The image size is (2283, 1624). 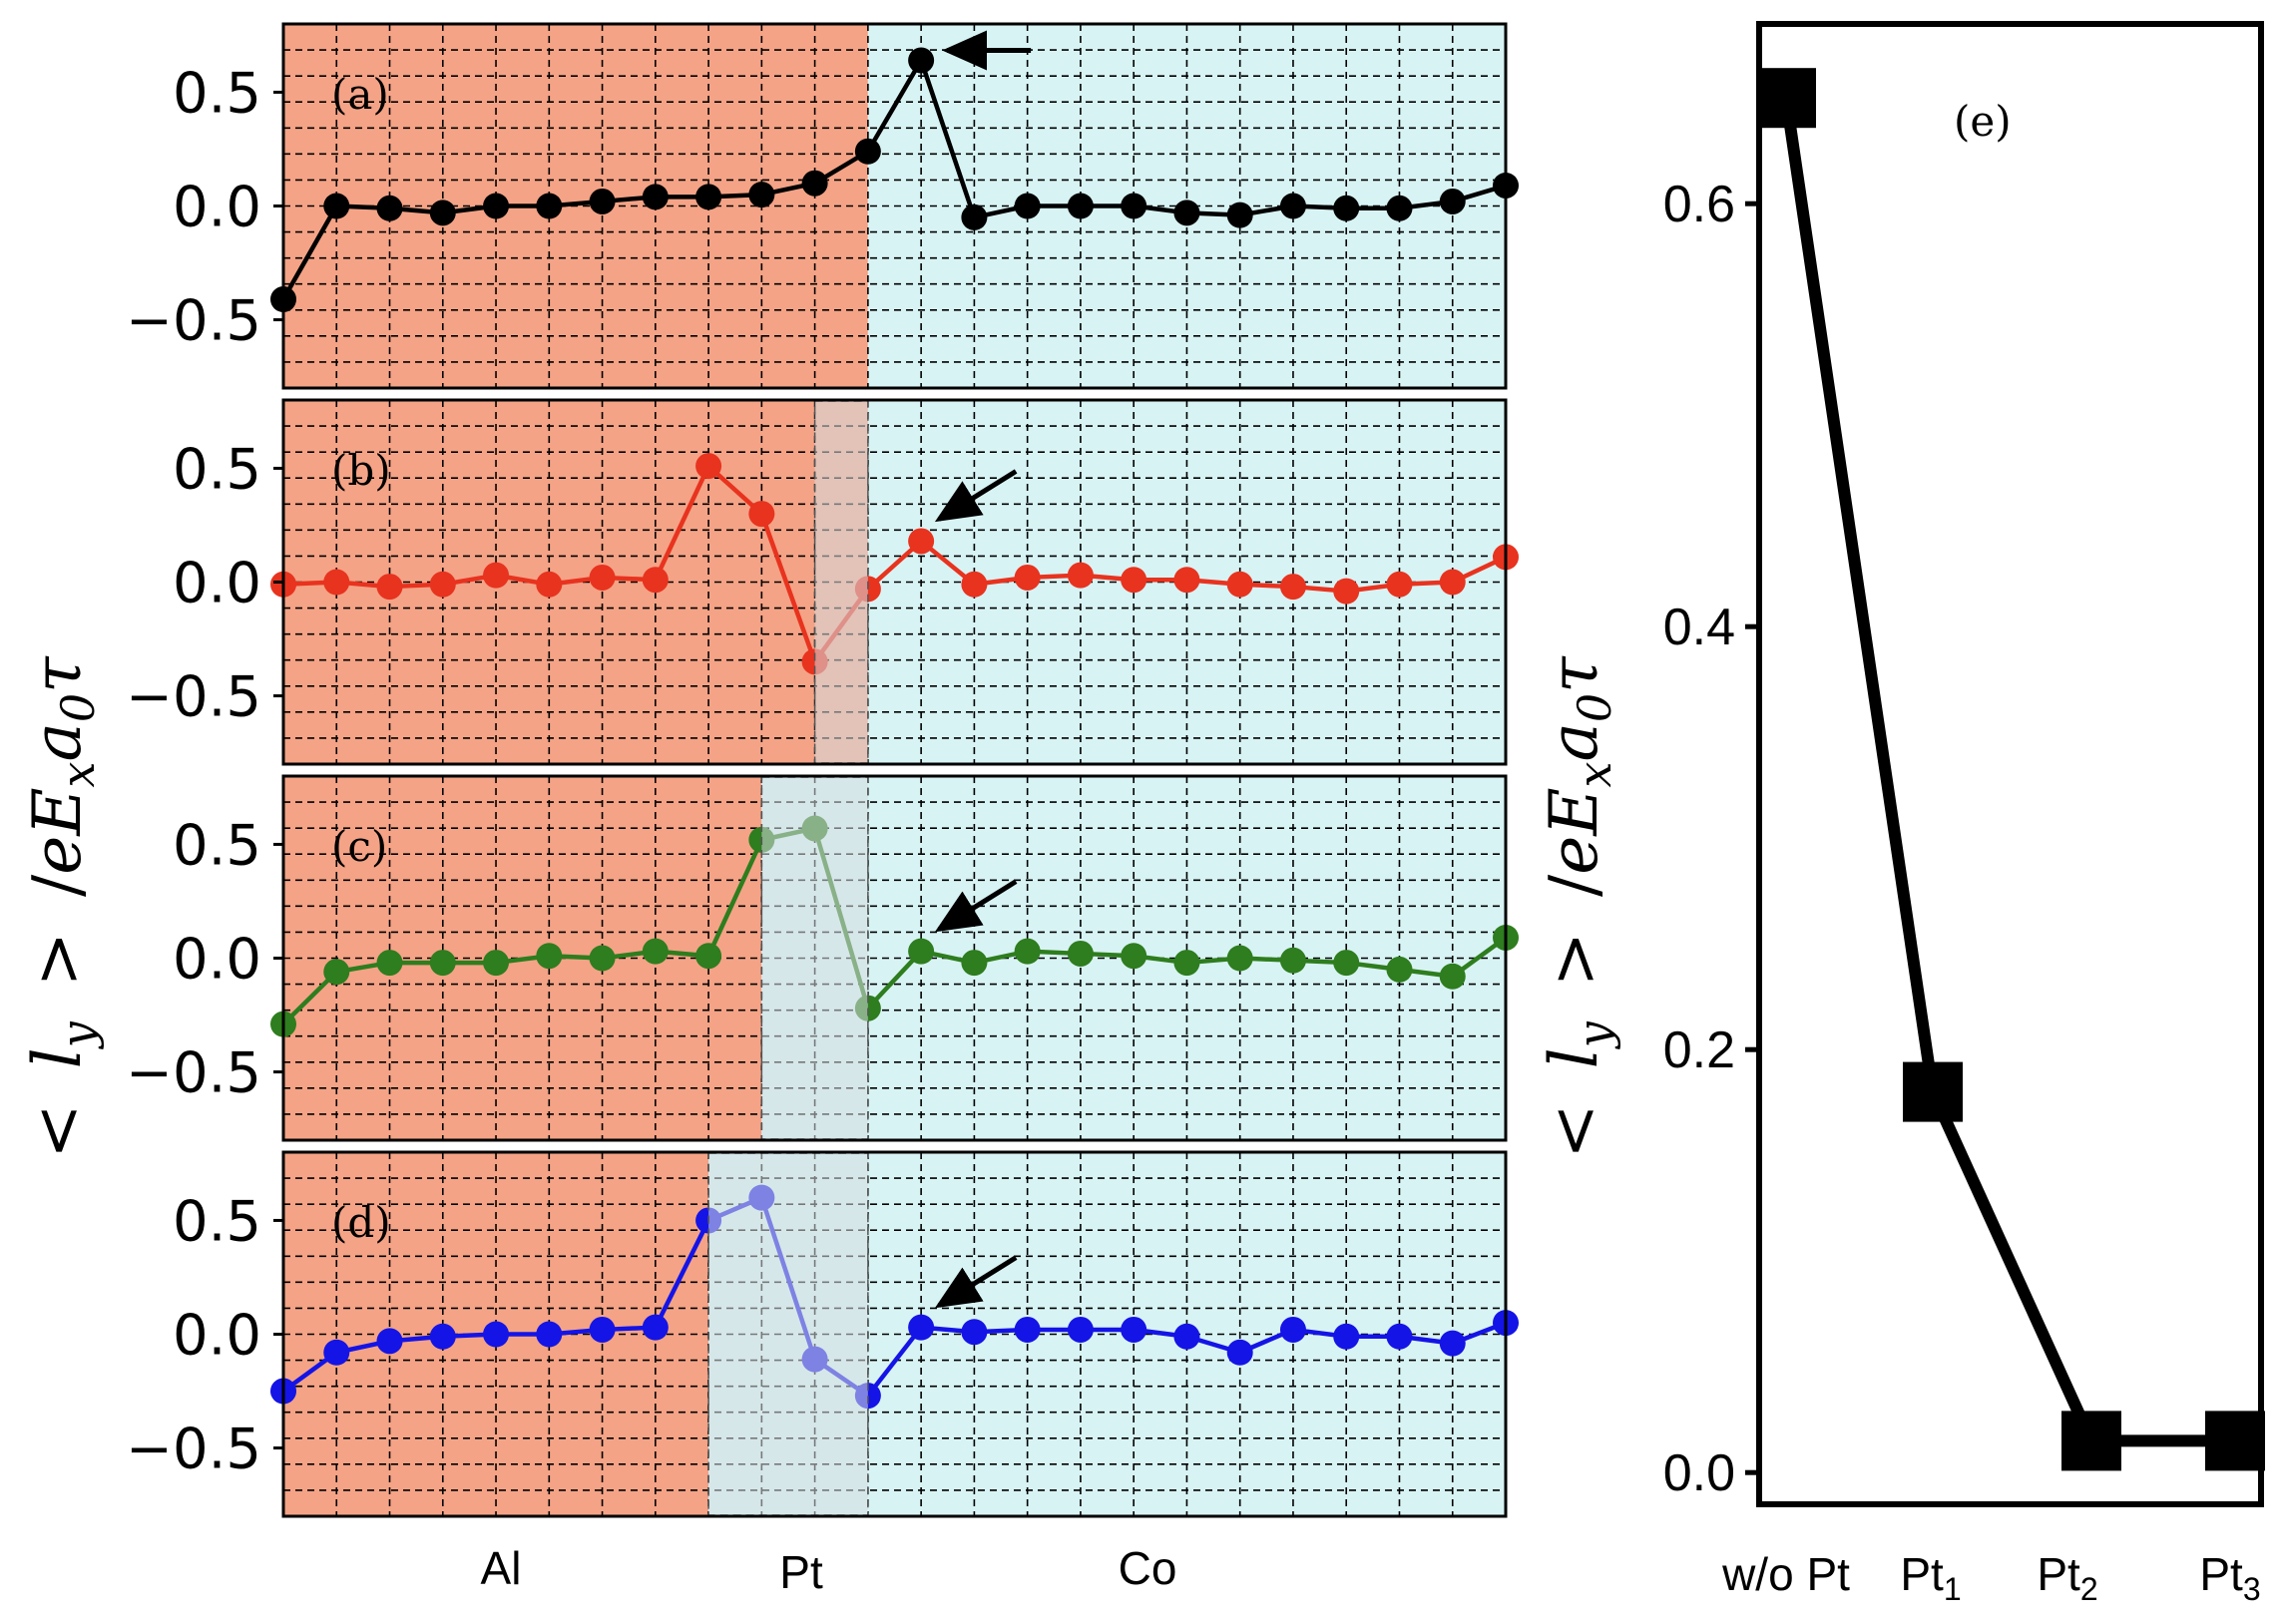 I want to click on ylabel-e-gt: >, so click(x=1574, y=959).